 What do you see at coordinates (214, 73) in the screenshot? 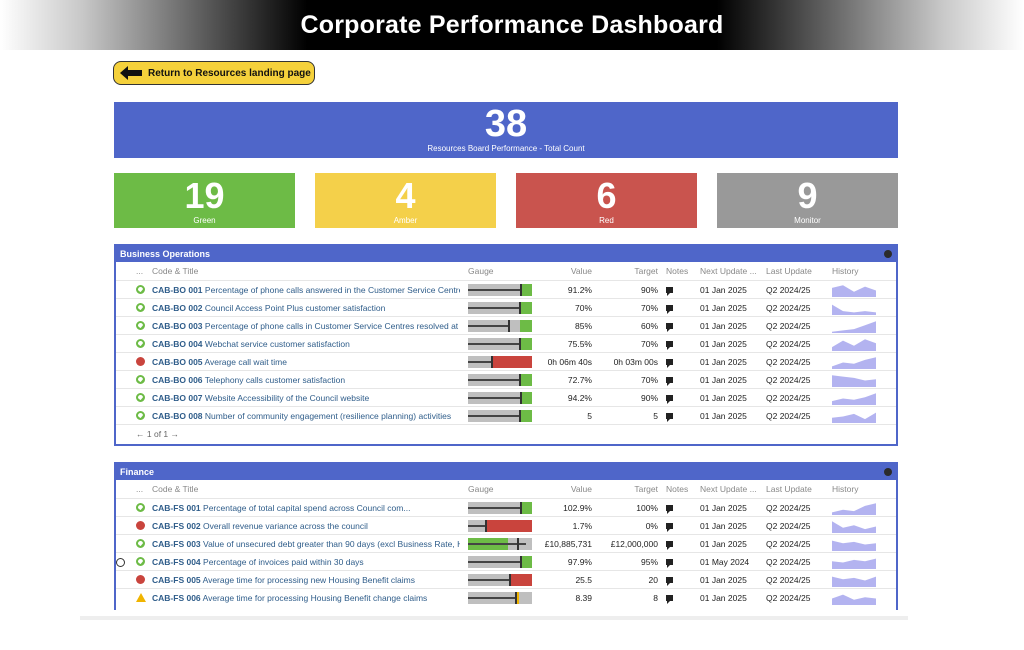
I see `return-to-landing-button: Return to Resources landing page` at bounding box center [214, 73].